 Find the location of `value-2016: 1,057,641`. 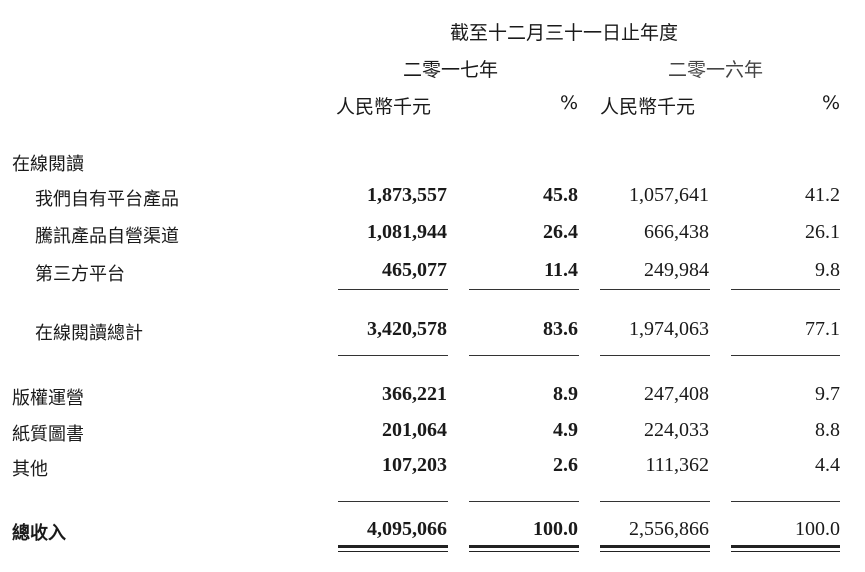

value-2016: 1,057,641 is located at coordinates (669, 195).